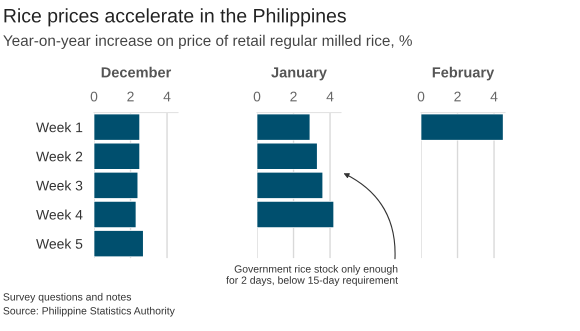  I want to click on source-note: Source: Philippine Statistics Authority, so click(89, 311).